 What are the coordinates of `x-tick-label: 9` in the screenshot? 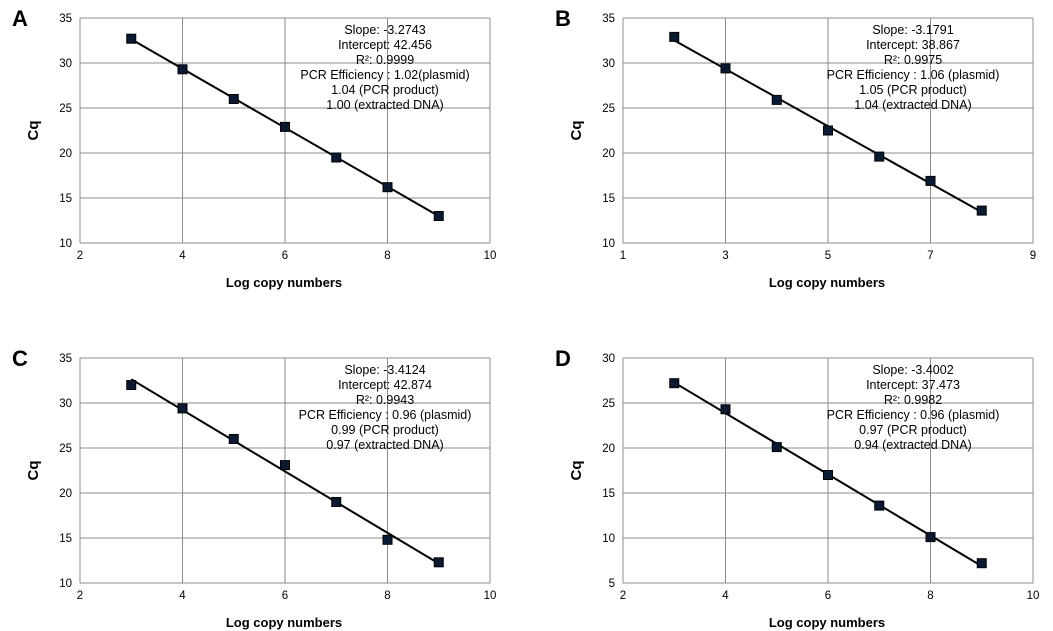 It's located at (1033, 256).